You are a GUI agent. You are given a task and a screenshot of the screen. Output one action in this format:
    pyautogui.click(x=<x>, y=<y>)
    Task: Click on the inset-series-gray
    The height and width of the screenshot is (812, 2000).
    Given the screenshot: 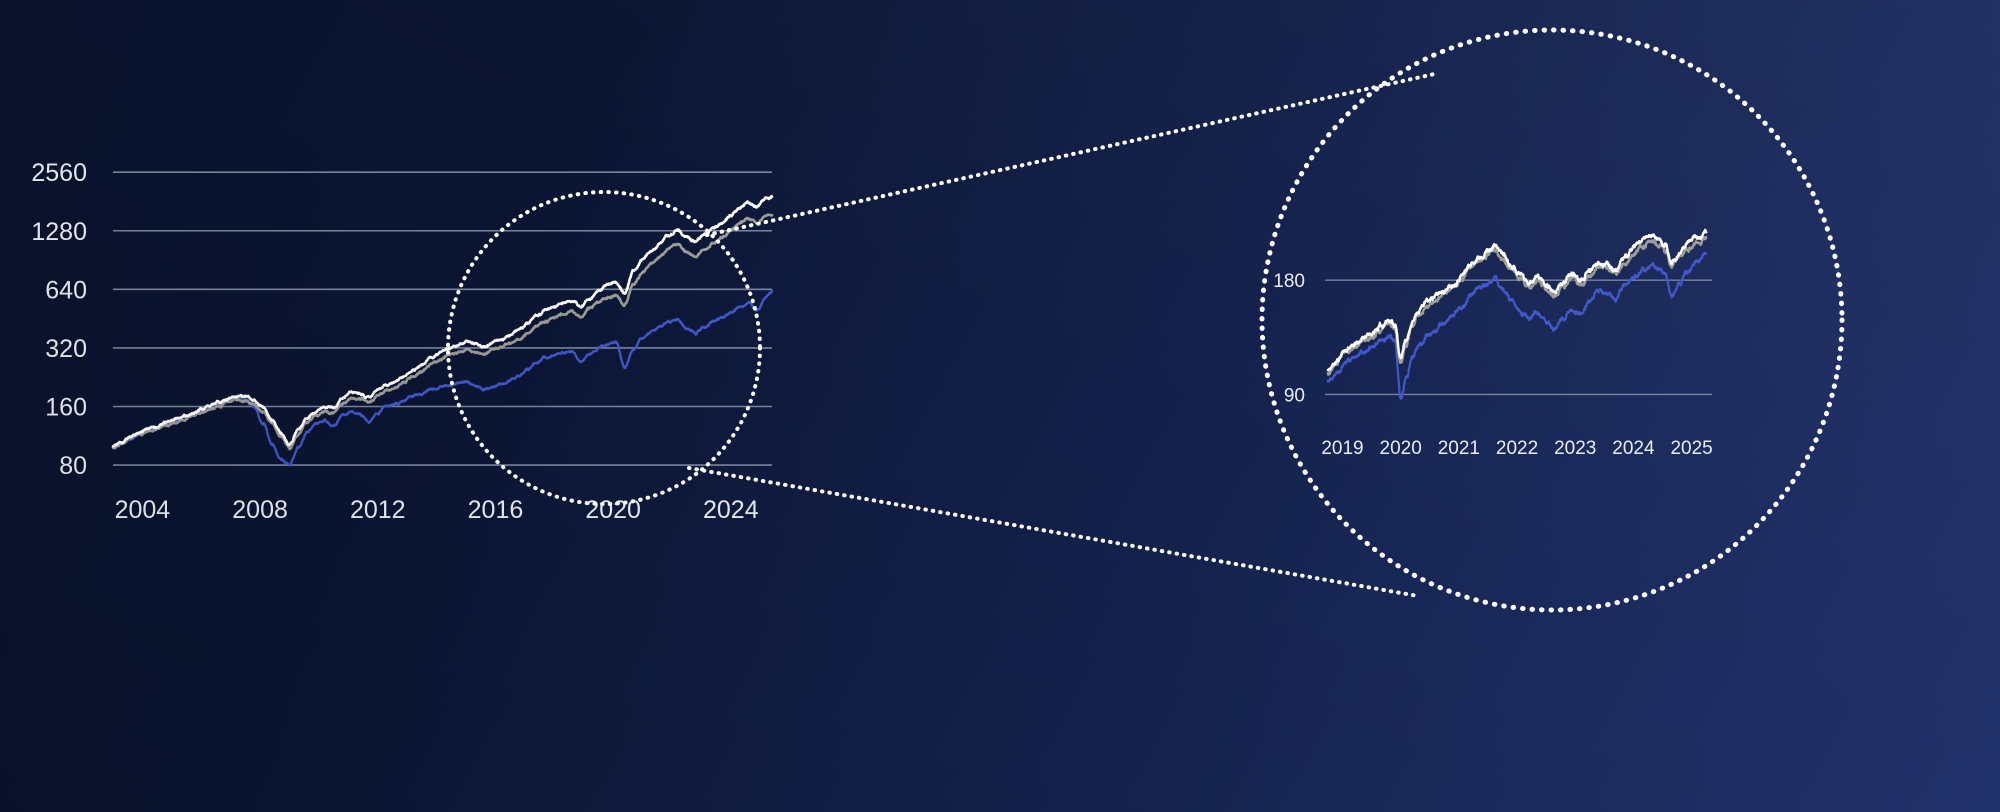 What is the action you would take?
    pyautogui.click(x=1517, y=305)
    